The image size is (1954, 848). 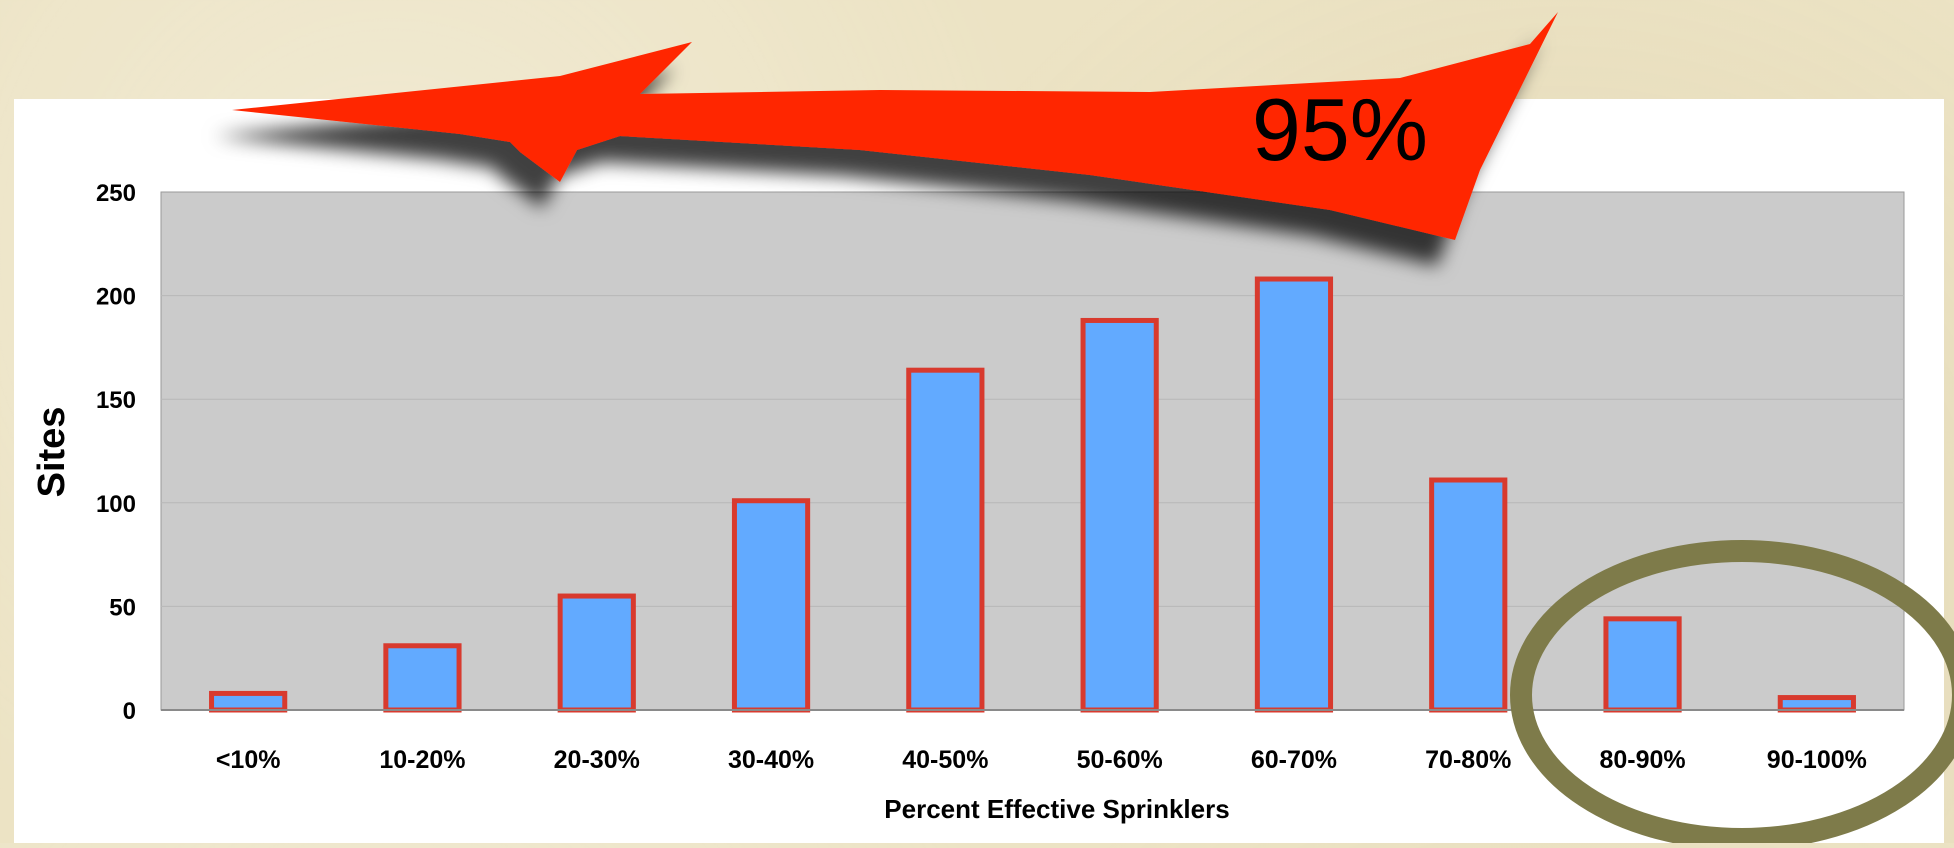 What do you see at coordinates (1732, 694) in the screenshot?
I see `highlight-ring` at bounding box center [1732, 694].